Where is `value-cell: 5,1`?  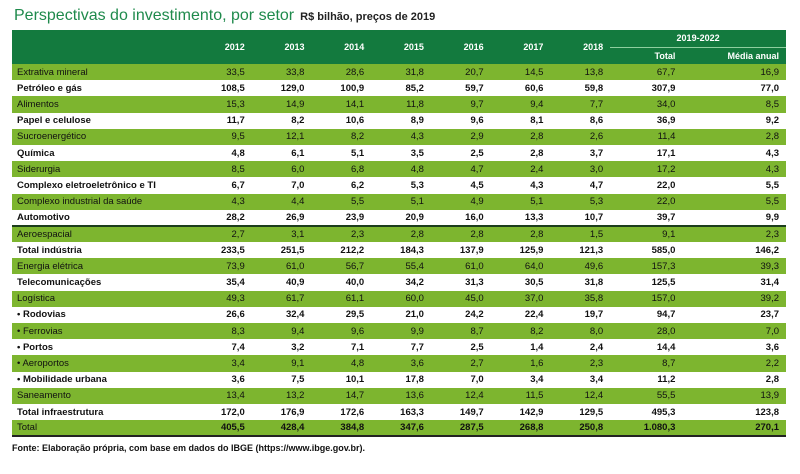 value-cell: 5,1 is located at coordinates (401, 201).